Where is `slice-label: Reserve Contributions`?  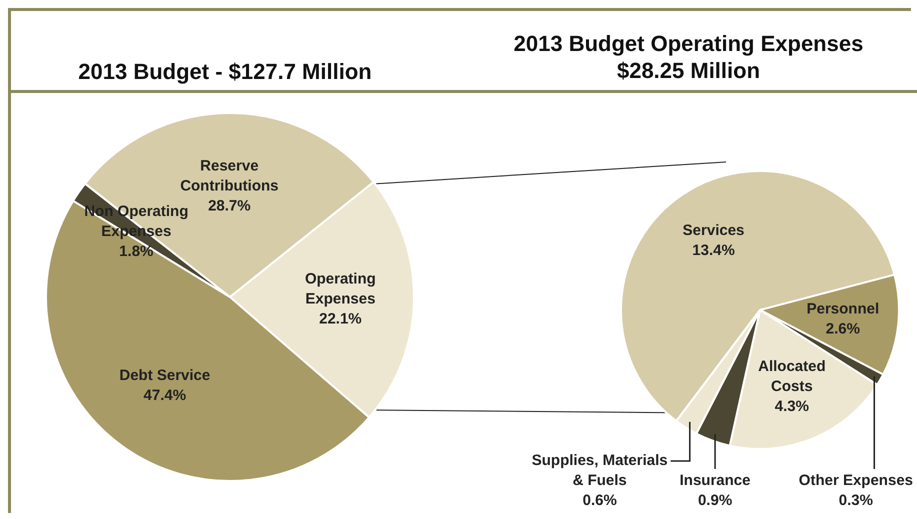 slice-label: Reserve Contributions is located at coordinates (229, 176).